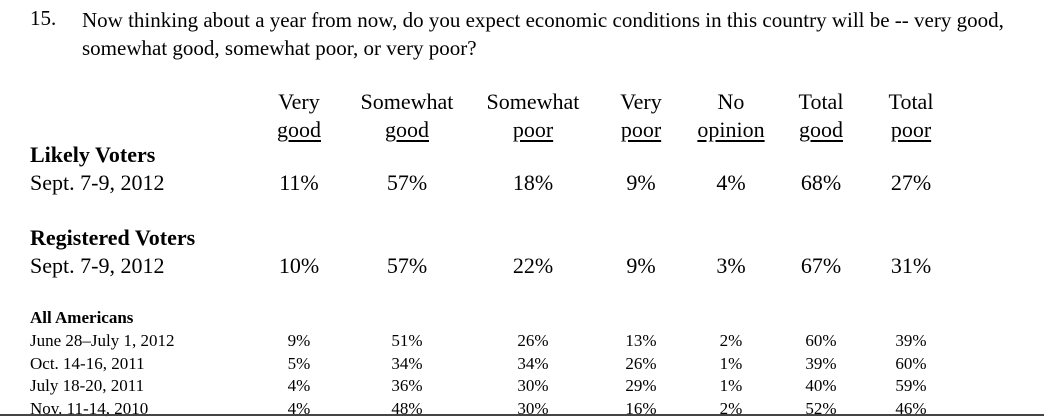  I want to click on table-cell: 46%, so click(911, 408).